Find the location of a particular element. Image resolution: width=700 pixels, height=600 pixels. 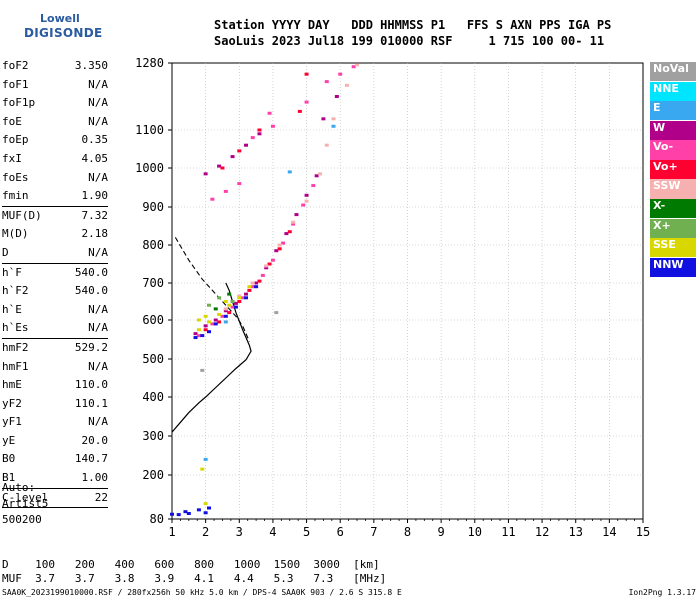

param-name: B0 is located at coordinates (9, 459).